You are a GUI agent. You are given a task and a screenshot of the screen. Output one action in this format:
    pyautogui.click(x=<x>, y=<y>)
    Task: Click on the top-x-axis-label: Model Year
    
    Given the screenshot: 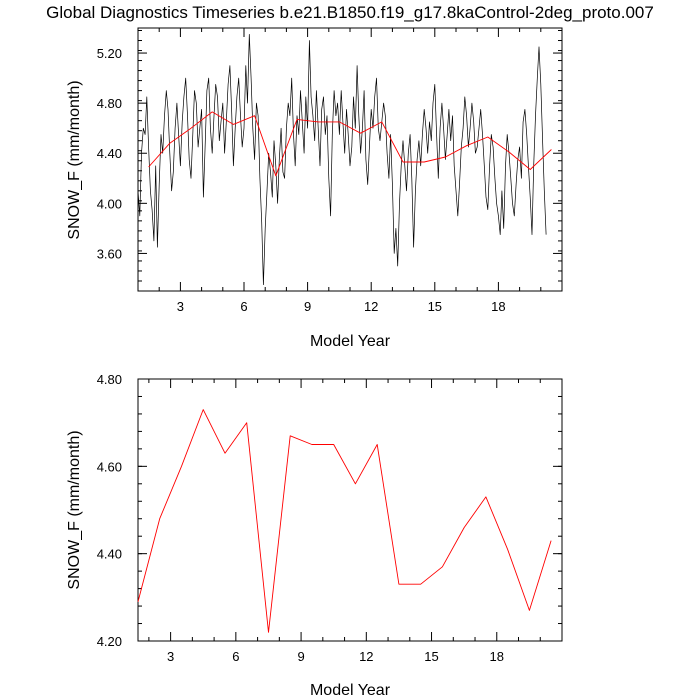 What is the action you would take?
    pyautogui.click(x=350, y=341)
    